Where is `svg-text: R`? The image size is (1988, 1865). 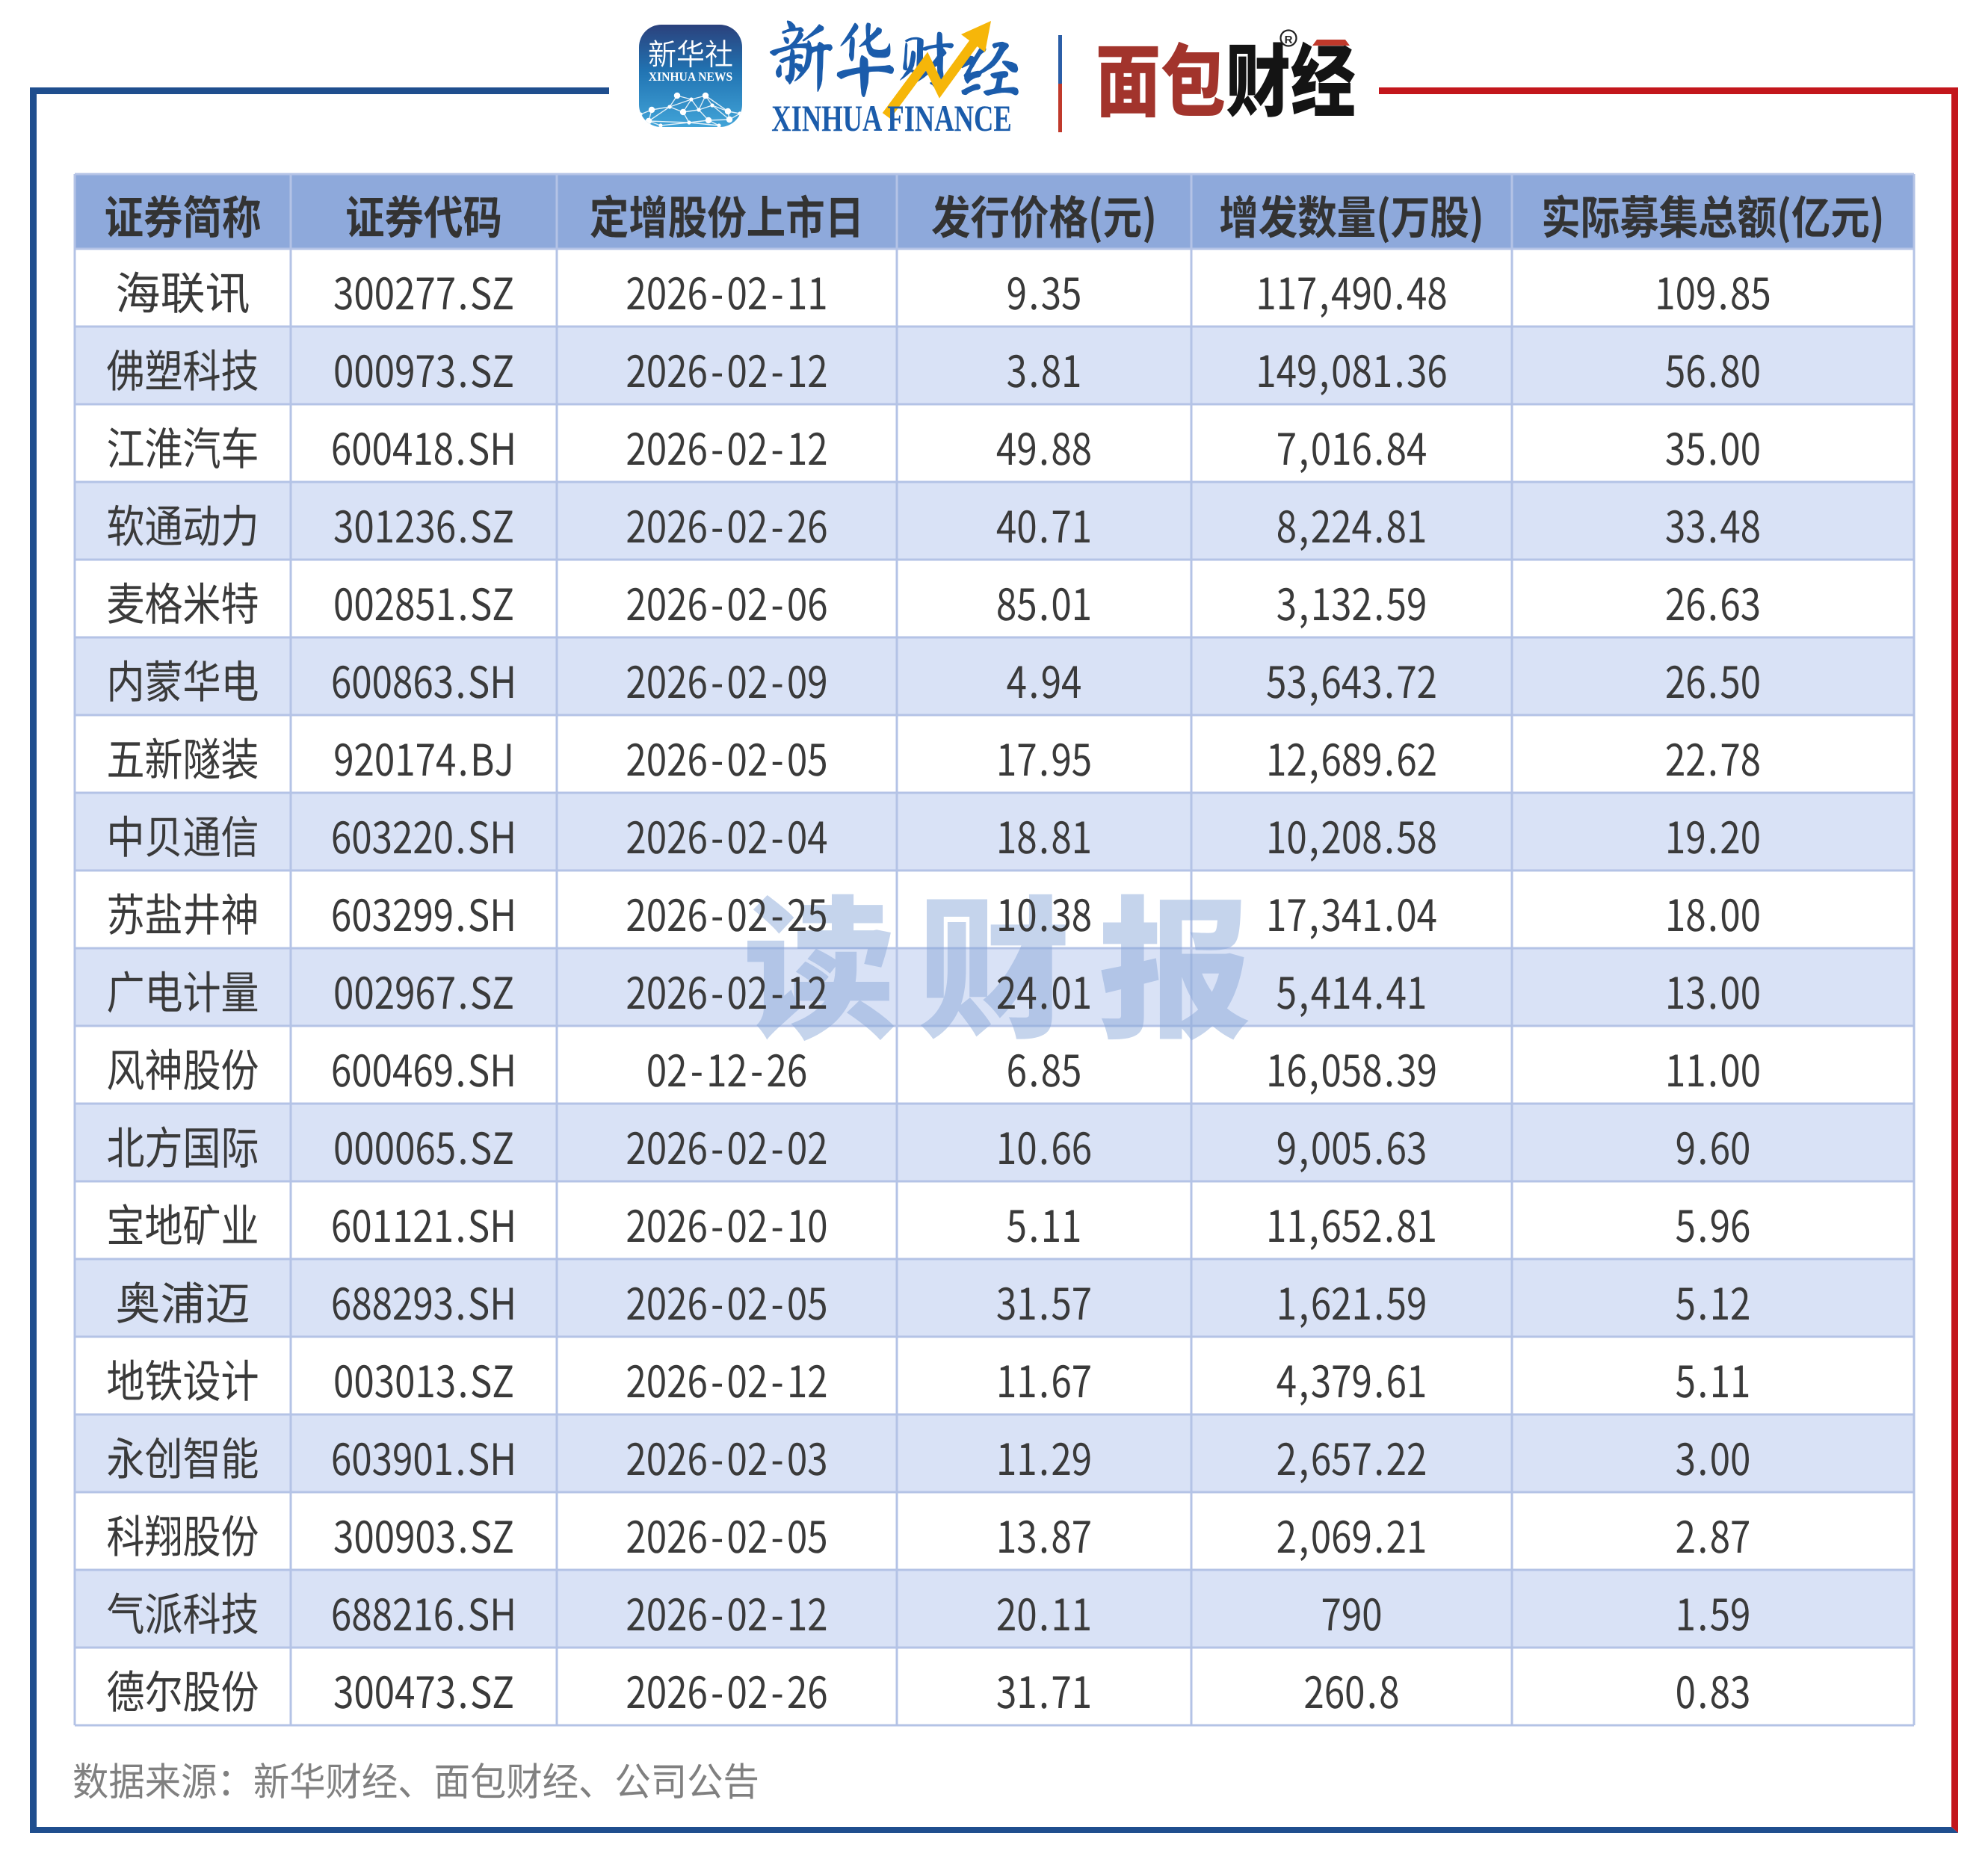
svg-text: R is located at coordinates (1289, 40).